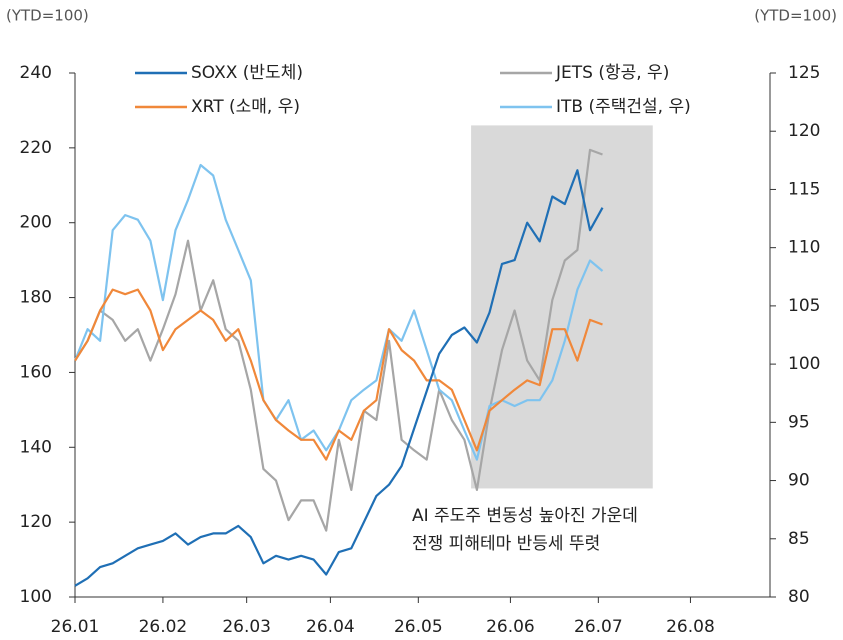 This screenshot has width=843, height=640. What do you see at coordinates (245, 107) in the screenshot?
I see `legend-label: XRT (소매, 우)` at bounding box center [245, 107].